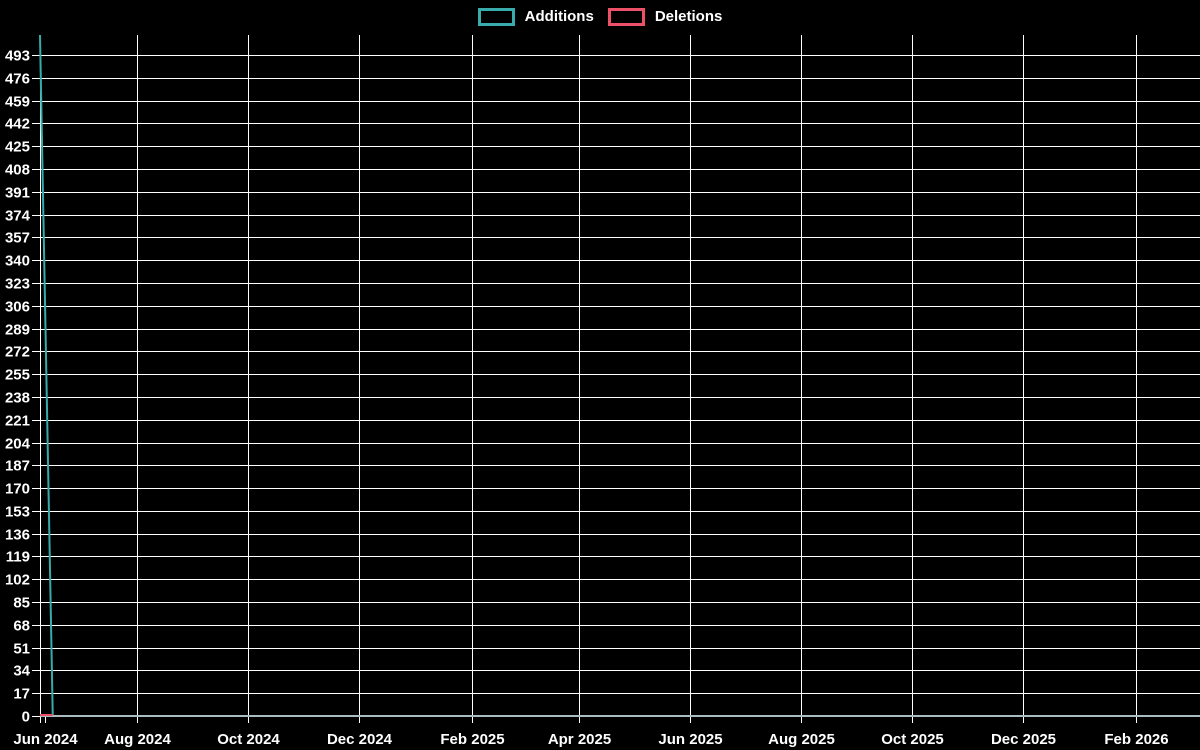 This screenshot has height=750, width=1200. What do you see at coordinates (17, 580) in the screenshot?
I see `svg-text: 102` at bounding box center [17, 580].